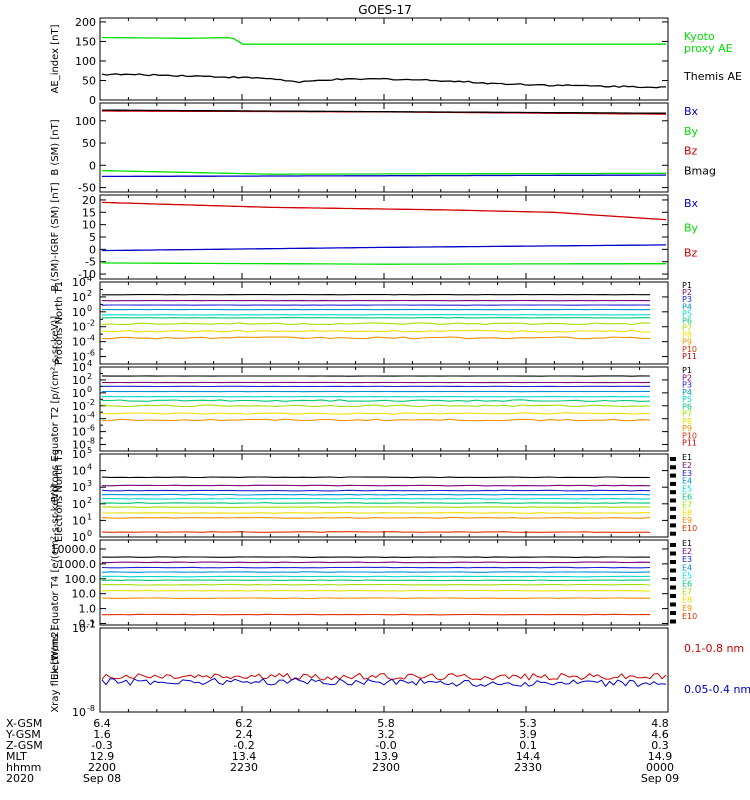 The width and height of the screenshot is (750, 800). I want to click on ephem-row-label: X-GSM, so click(24, 723).